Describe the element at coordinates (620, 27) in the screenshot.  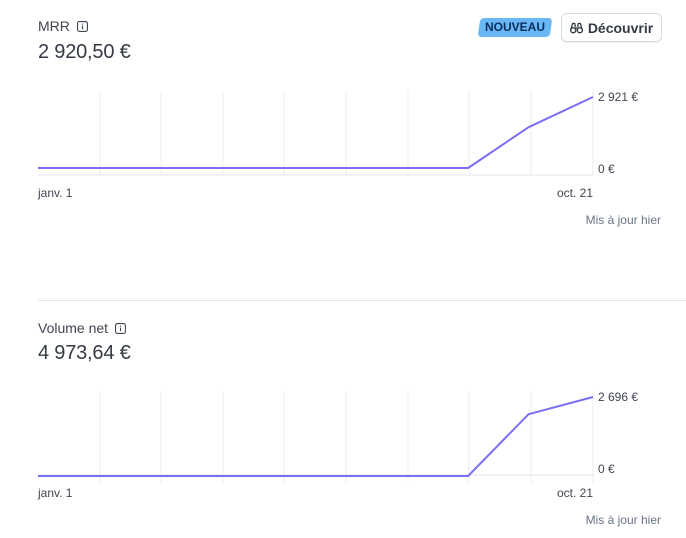
I see `discover-button-label: Découvrir` at that location.